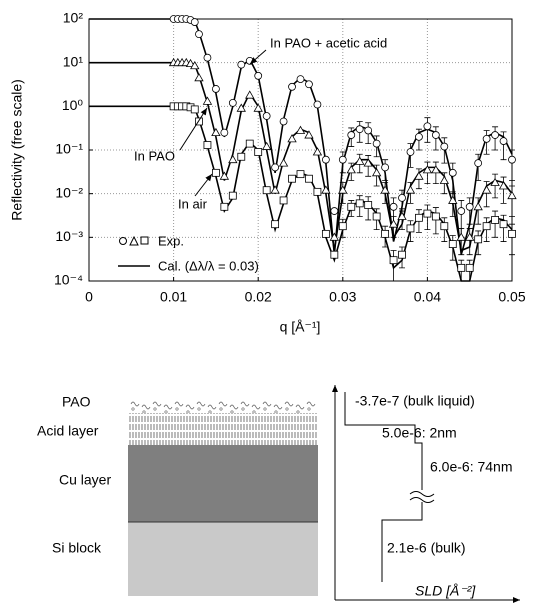  What do you see at coordinates (73, 61) in the screenshot?
I see `y-tick-label: 10¹` at bounding box center [73, 61].